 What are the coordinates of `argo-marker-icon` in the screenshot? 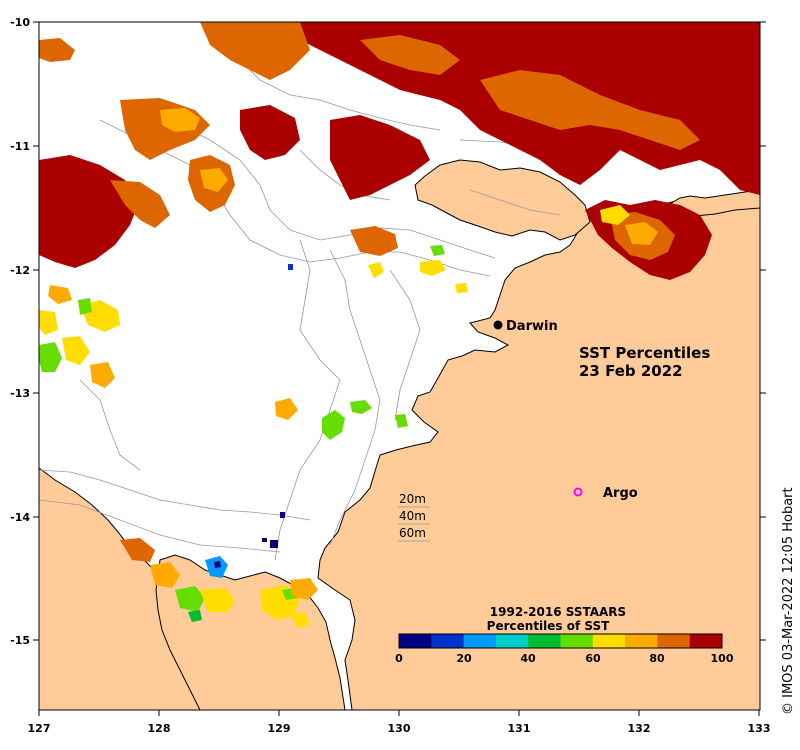 It's located at (578, 492).